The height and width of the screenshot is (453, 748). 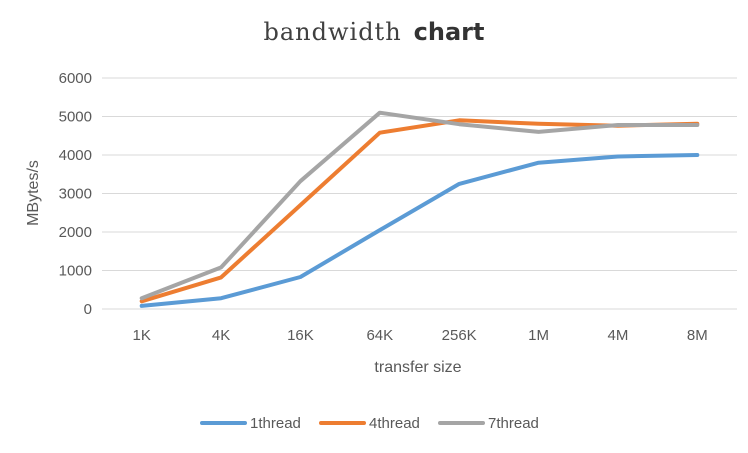 I want to click on y-axis-ticks: 0 1000 2000 3000 4000 5000 6000, so click(x=75, y=194).